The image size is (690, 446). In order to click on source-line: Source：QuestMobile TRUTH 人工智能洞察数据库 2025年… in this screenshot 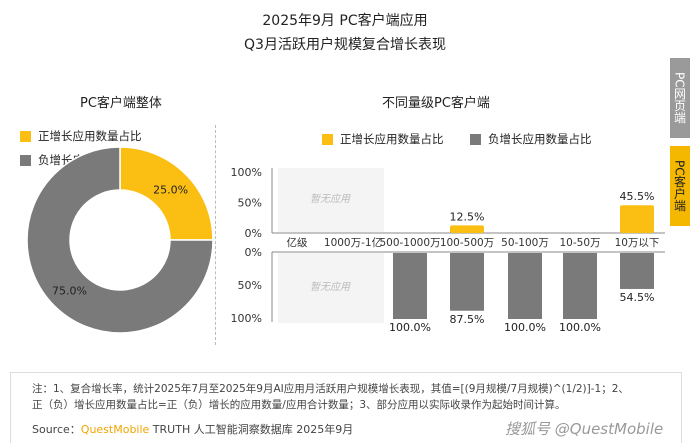, I will do `click(192, 429)`.